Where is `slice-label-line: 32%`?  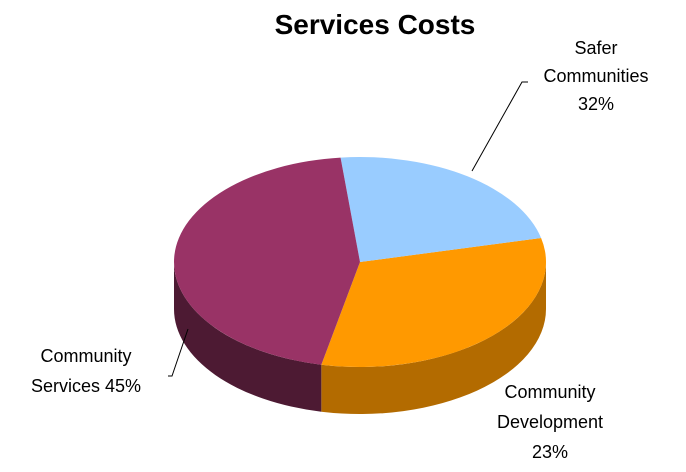
slice-label-line: 32% is located at coordinates (596, 104).